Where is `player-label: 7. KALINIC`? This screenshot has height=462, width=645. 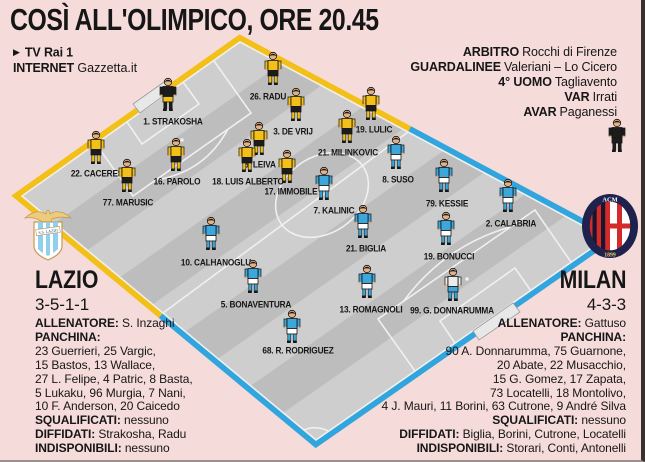 player-label: 7. KALINIC is located at coordinates (334, 211).